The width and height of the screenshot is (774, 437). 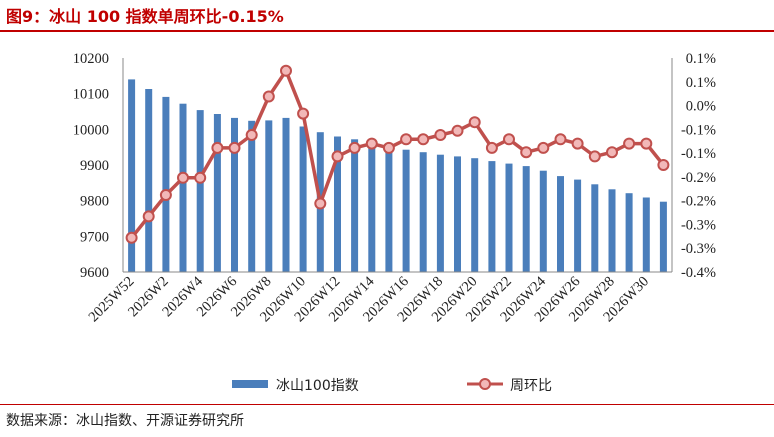 I want to click on left-tick-label: 10100, so click(x=91, y=95).